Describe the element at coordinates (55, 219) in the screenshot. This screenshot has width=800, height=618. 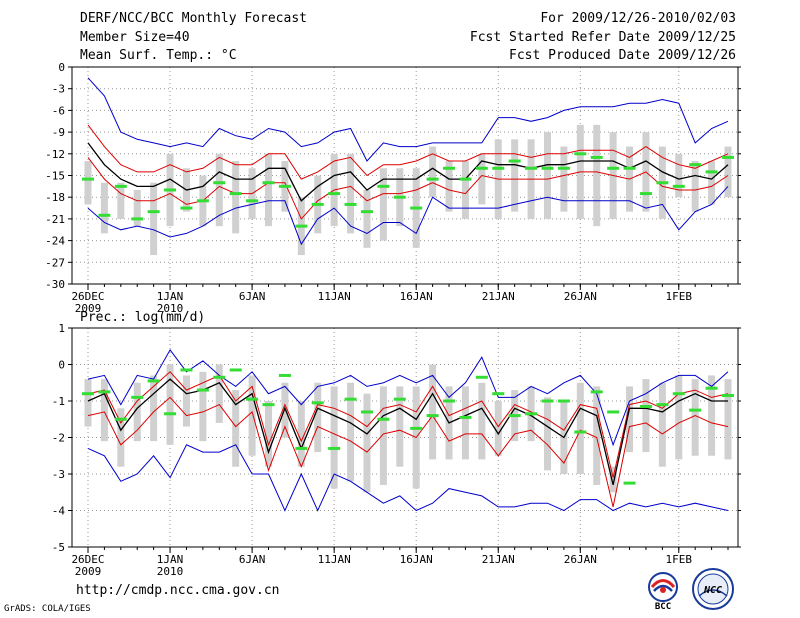
I see `panel0-ytick-label: -21` at that location.